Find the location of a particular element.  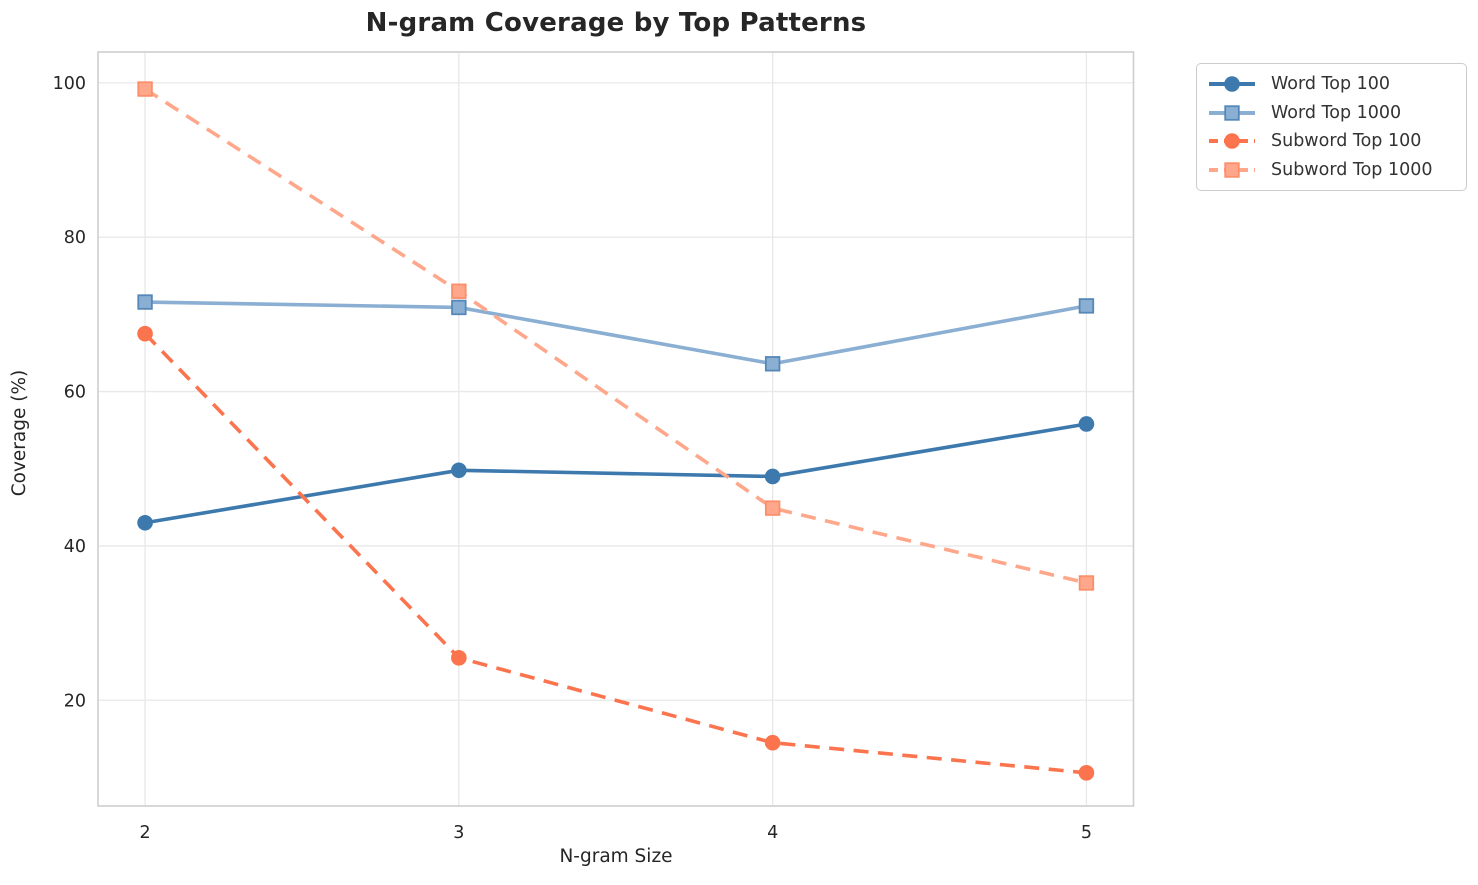

data-point-word-top-1000-x3 is located at coordinates (459, 307).